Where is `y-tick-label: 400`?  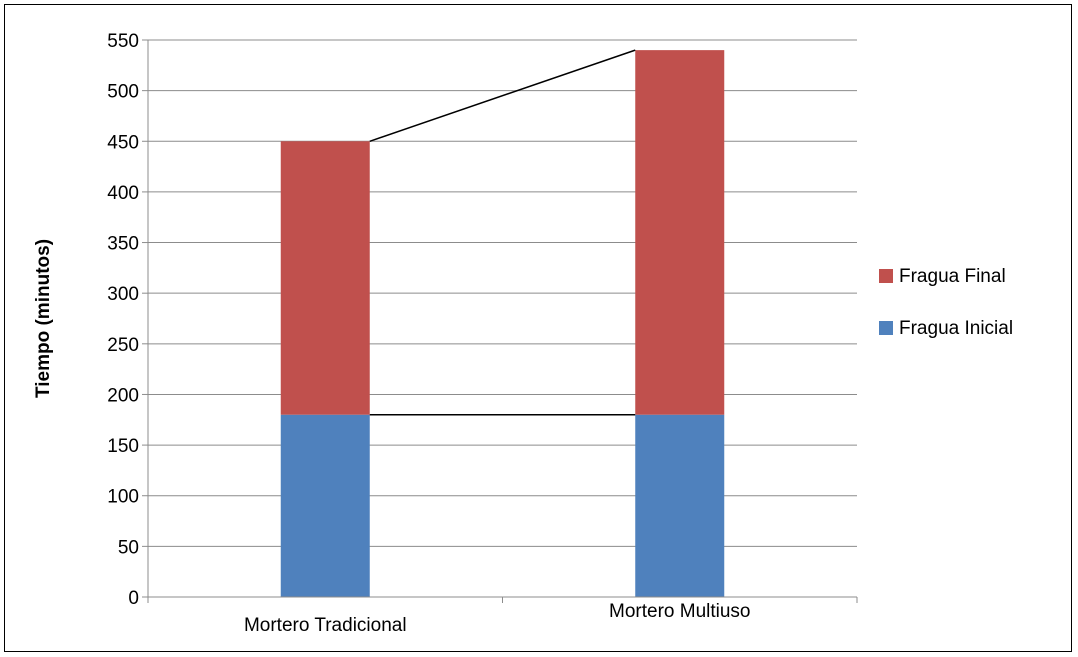
y-tick-label: 400 is located at coordinates (123, 193).